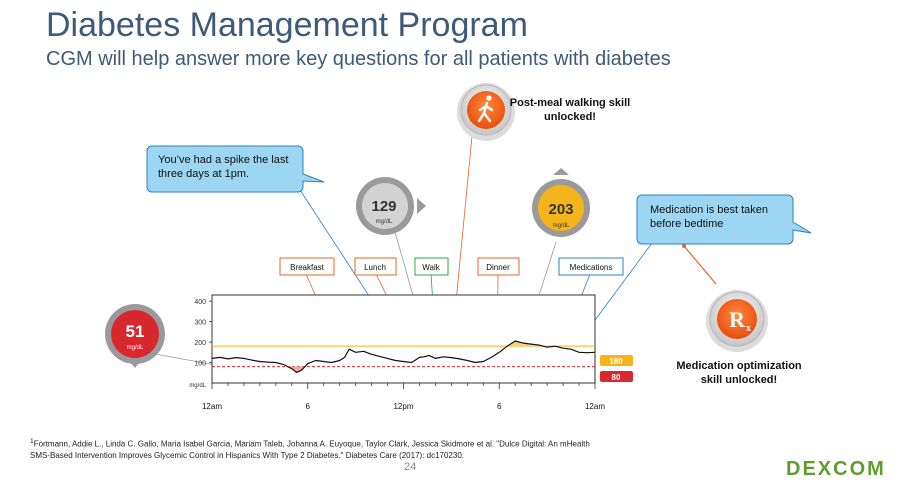  What do you see at coordinates (403, 406) in the screenshot?
I see `x-tick-label: 12pm` at bounding box center [403, 406].